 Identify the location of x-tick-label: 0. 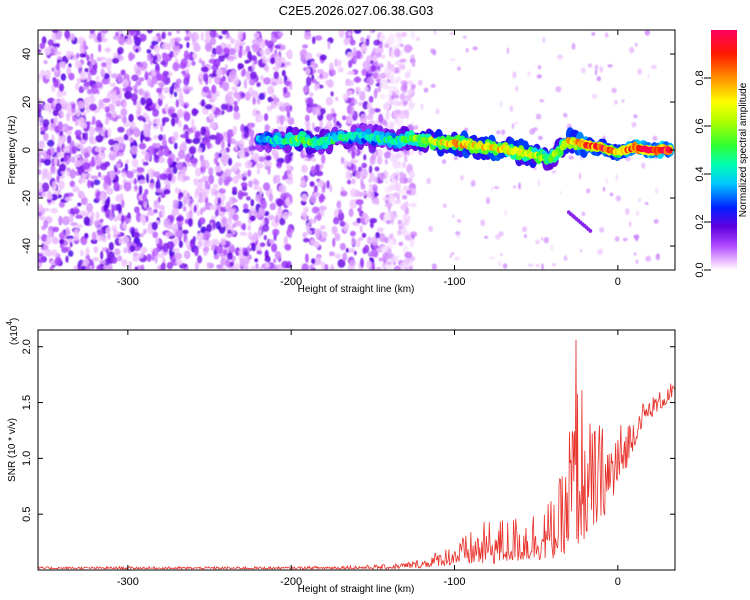
(618, 282).